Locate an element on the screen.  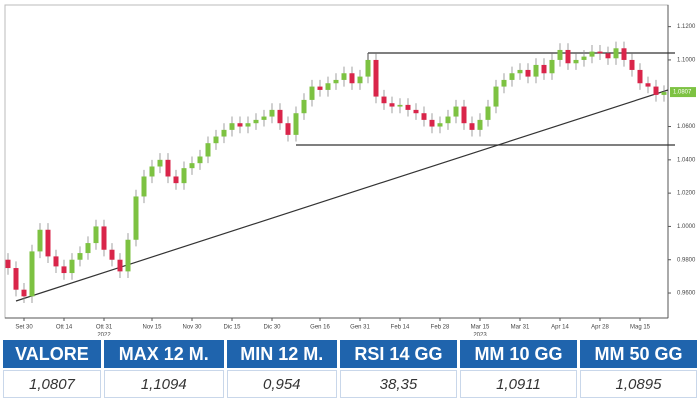
value-cell: 1,0911 is located at coordinates (518, 384).